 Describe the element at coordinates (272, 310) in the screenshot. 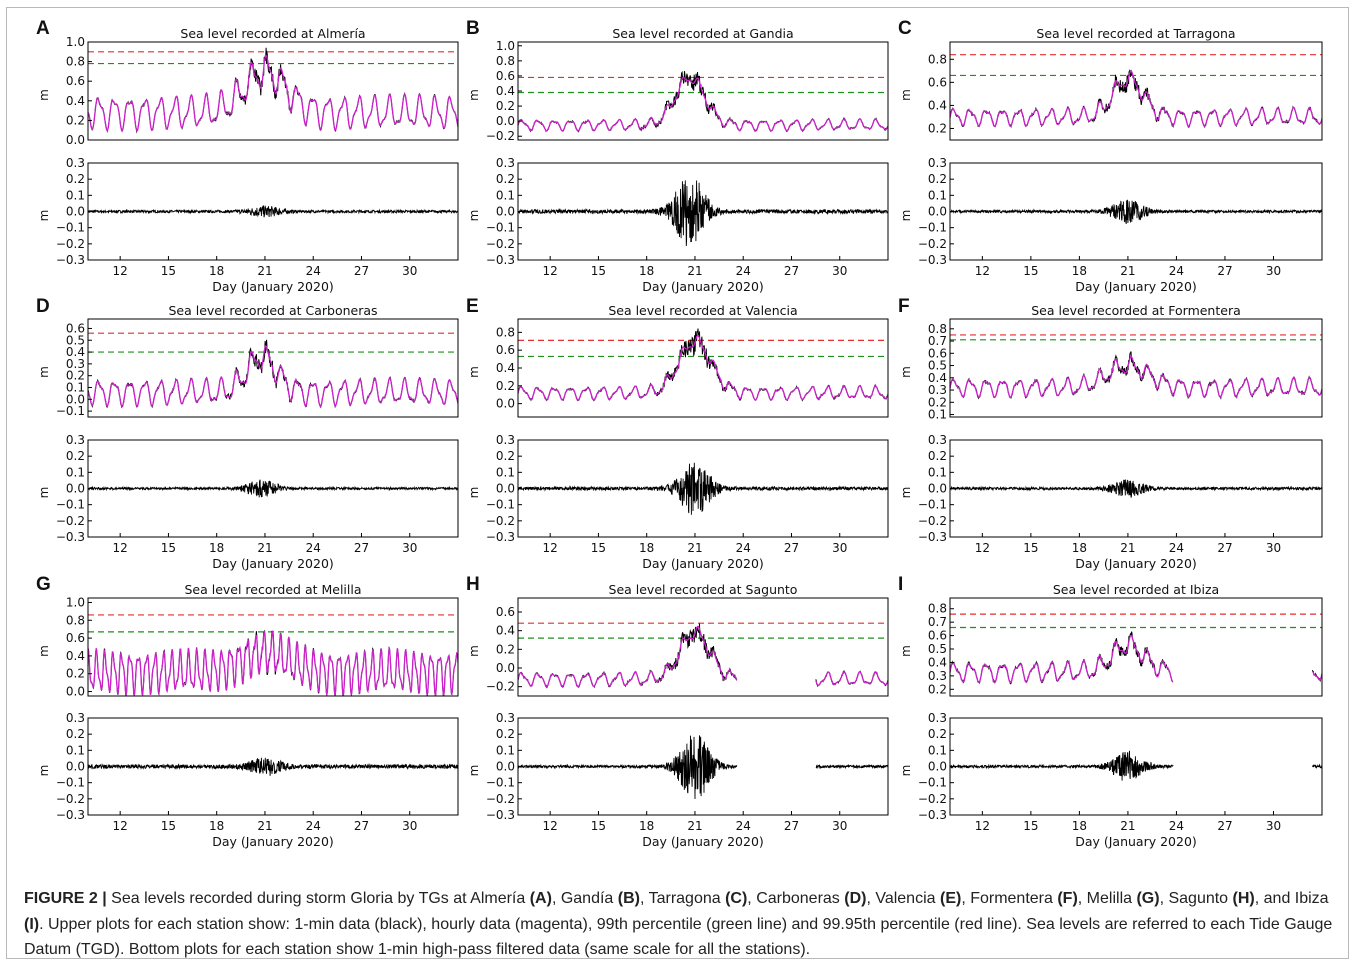

I see `panel-title: Sea level recorded at Carboneras` at that location.